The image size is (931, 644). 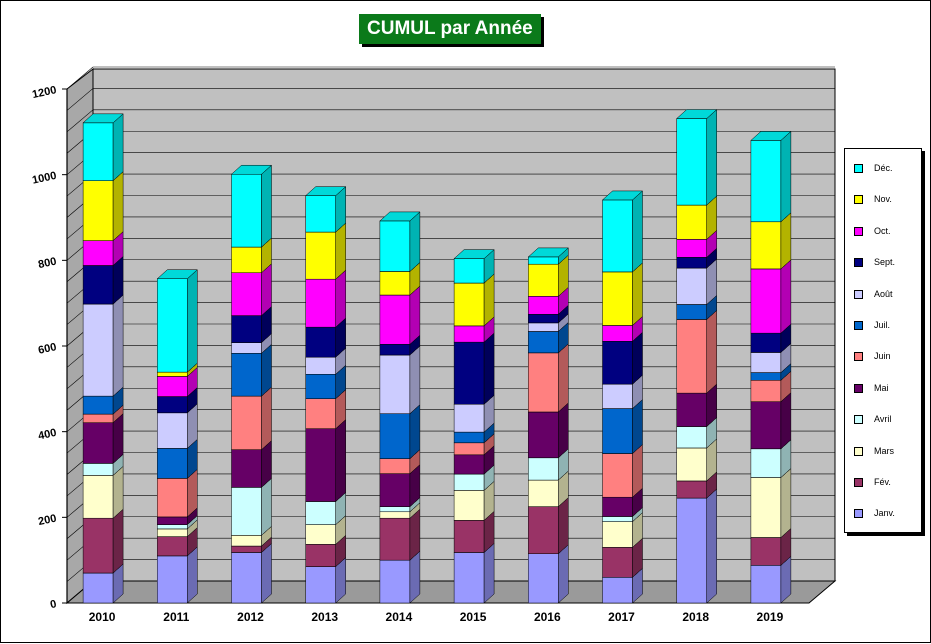 I want to click on x-tick-label: 2012, so click(x=250, y=617).